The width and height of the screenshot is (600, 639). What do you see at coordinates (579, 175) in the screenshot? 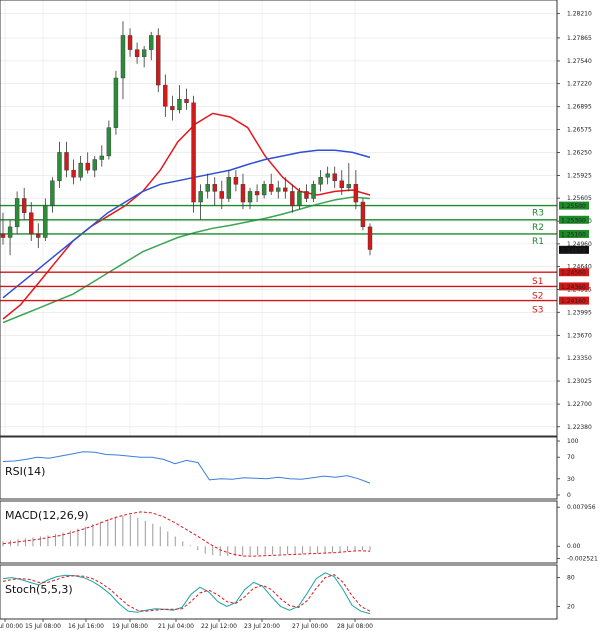
I see `price-tick-label: 1.25925` at bounding box center [579, 175].